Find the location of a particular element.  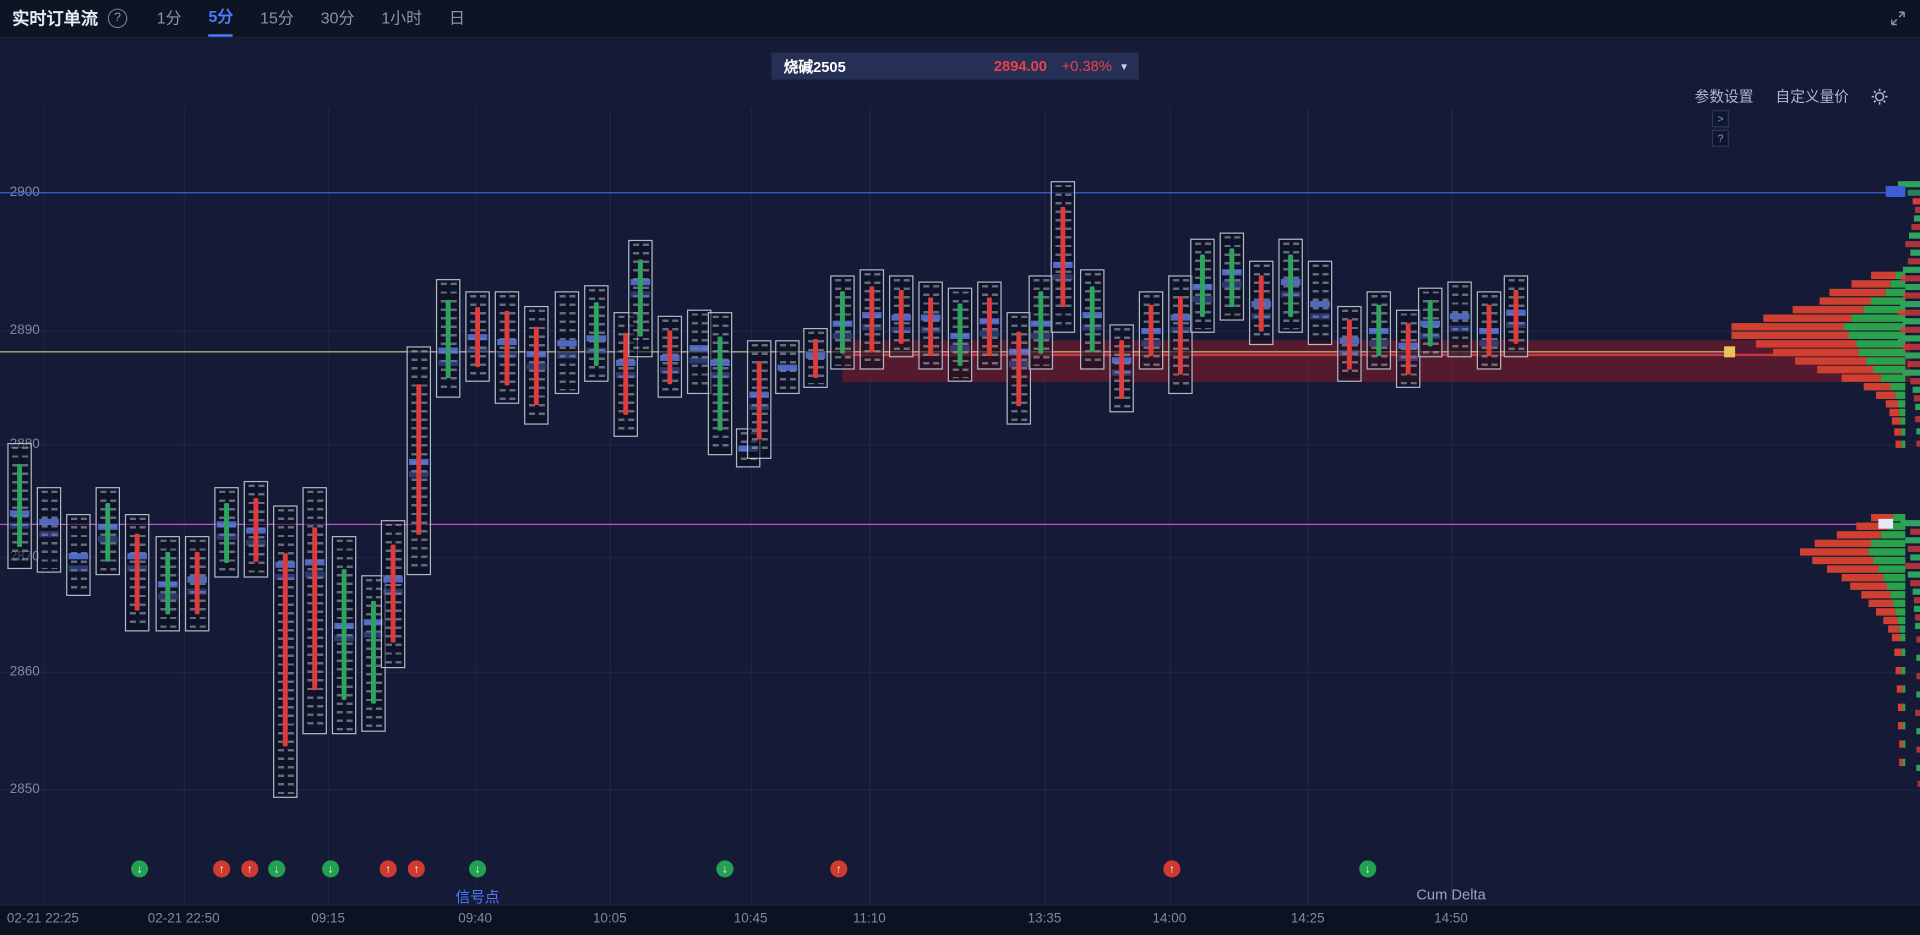

timeframe-tab-2: 15分 is located at coordinates (277, 17).